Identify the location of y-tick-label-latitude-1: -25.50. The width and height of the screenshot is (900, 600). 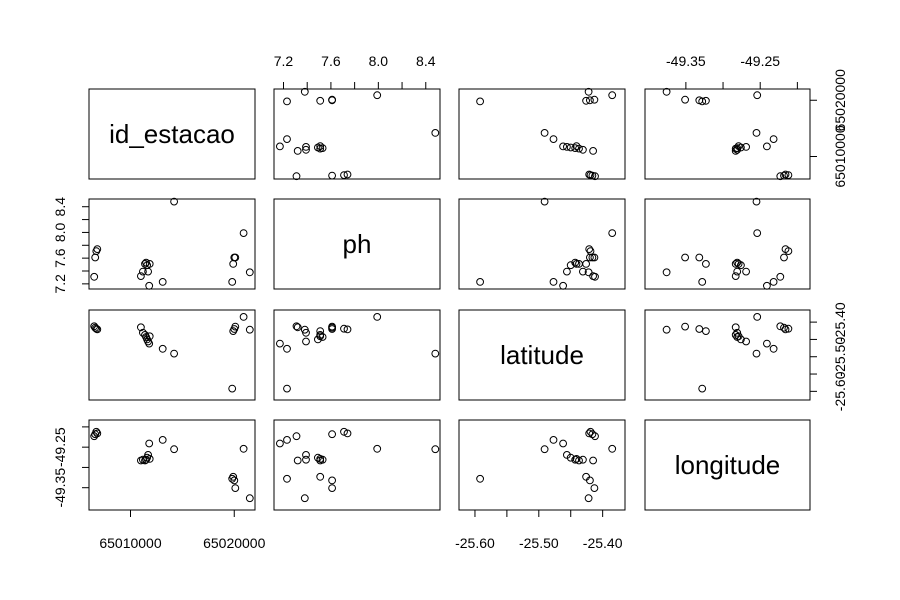
(840, 357).